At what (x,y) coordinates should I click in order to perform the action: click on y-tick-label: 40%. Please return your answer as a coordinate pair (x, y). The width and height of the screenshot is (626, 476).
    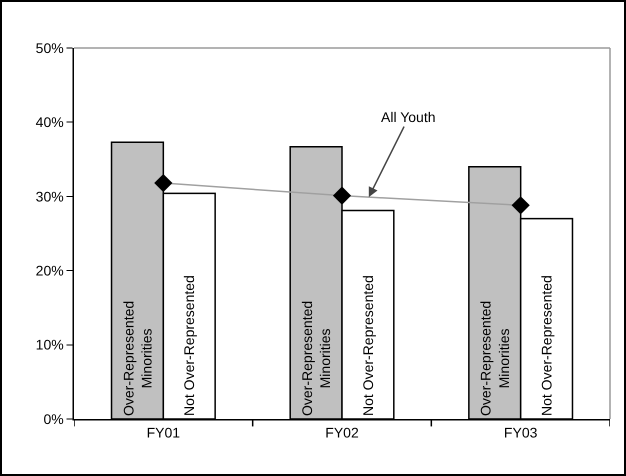
    Looking at the image, I should click on (50, 122).